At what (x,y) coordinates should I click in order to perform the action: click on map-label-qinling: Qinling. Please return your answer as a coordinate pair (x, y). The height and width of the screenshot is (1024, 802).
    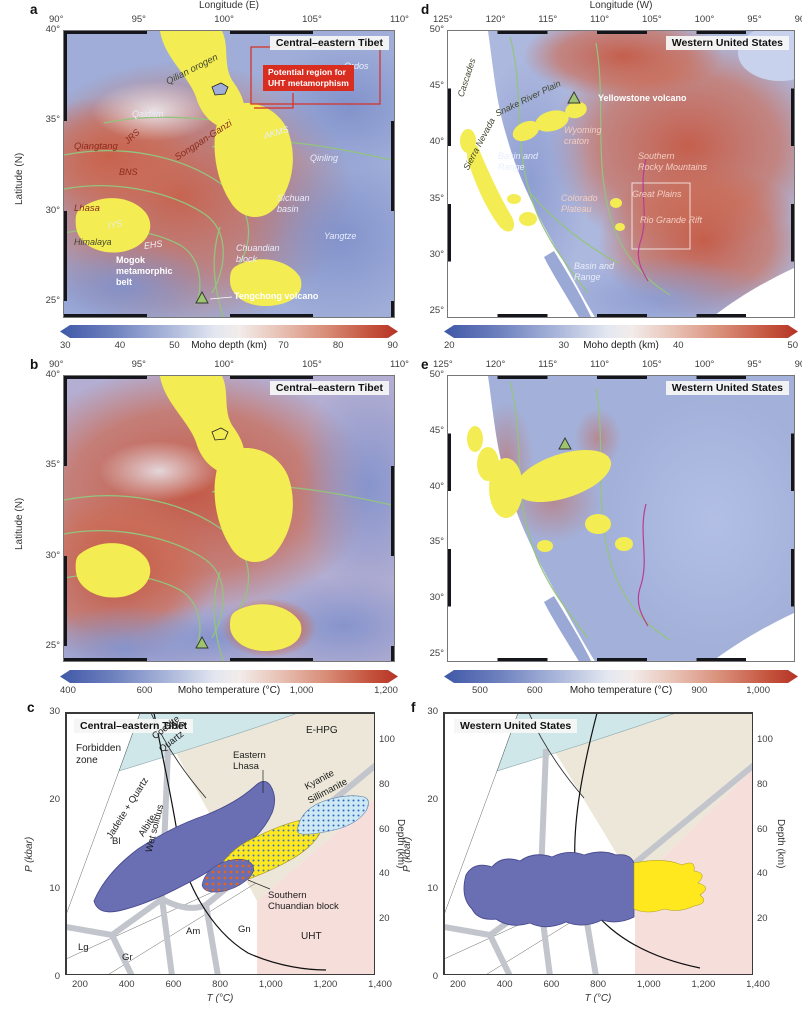
    Looking at the image, I should click on (324, 158).